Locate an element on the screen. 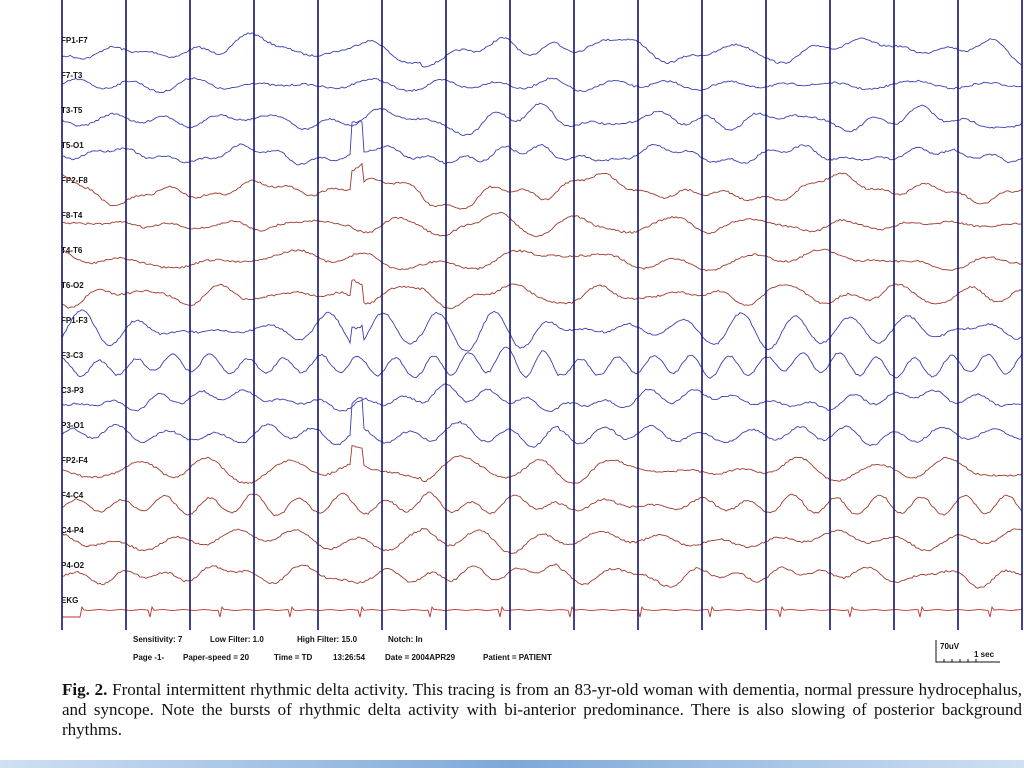 This screenshot has height=768, width=1024. channel-label: EKG is located at coordinates (69, 600).